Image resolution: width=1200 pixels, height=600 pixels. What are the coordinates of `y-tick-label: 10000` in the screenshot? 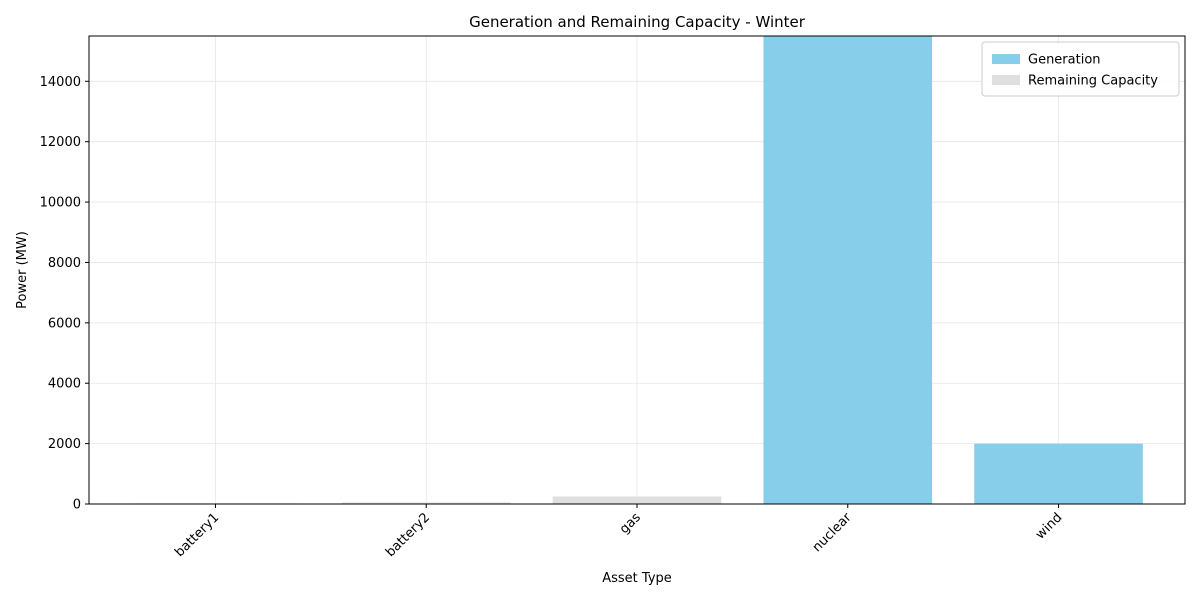 It's located at (60, 203).